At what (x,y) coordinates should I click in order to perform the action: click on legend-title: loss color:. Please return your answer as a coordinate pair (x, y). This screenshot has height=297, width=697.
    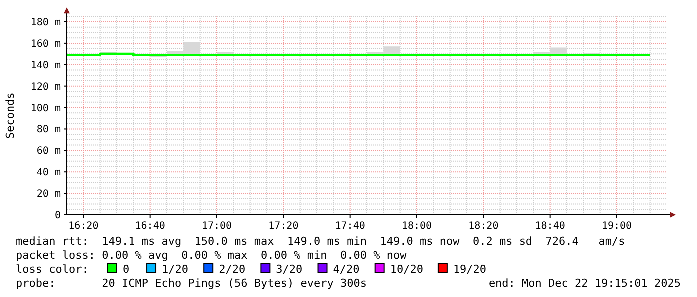
    Looking at the image, I should click on (52, 269).